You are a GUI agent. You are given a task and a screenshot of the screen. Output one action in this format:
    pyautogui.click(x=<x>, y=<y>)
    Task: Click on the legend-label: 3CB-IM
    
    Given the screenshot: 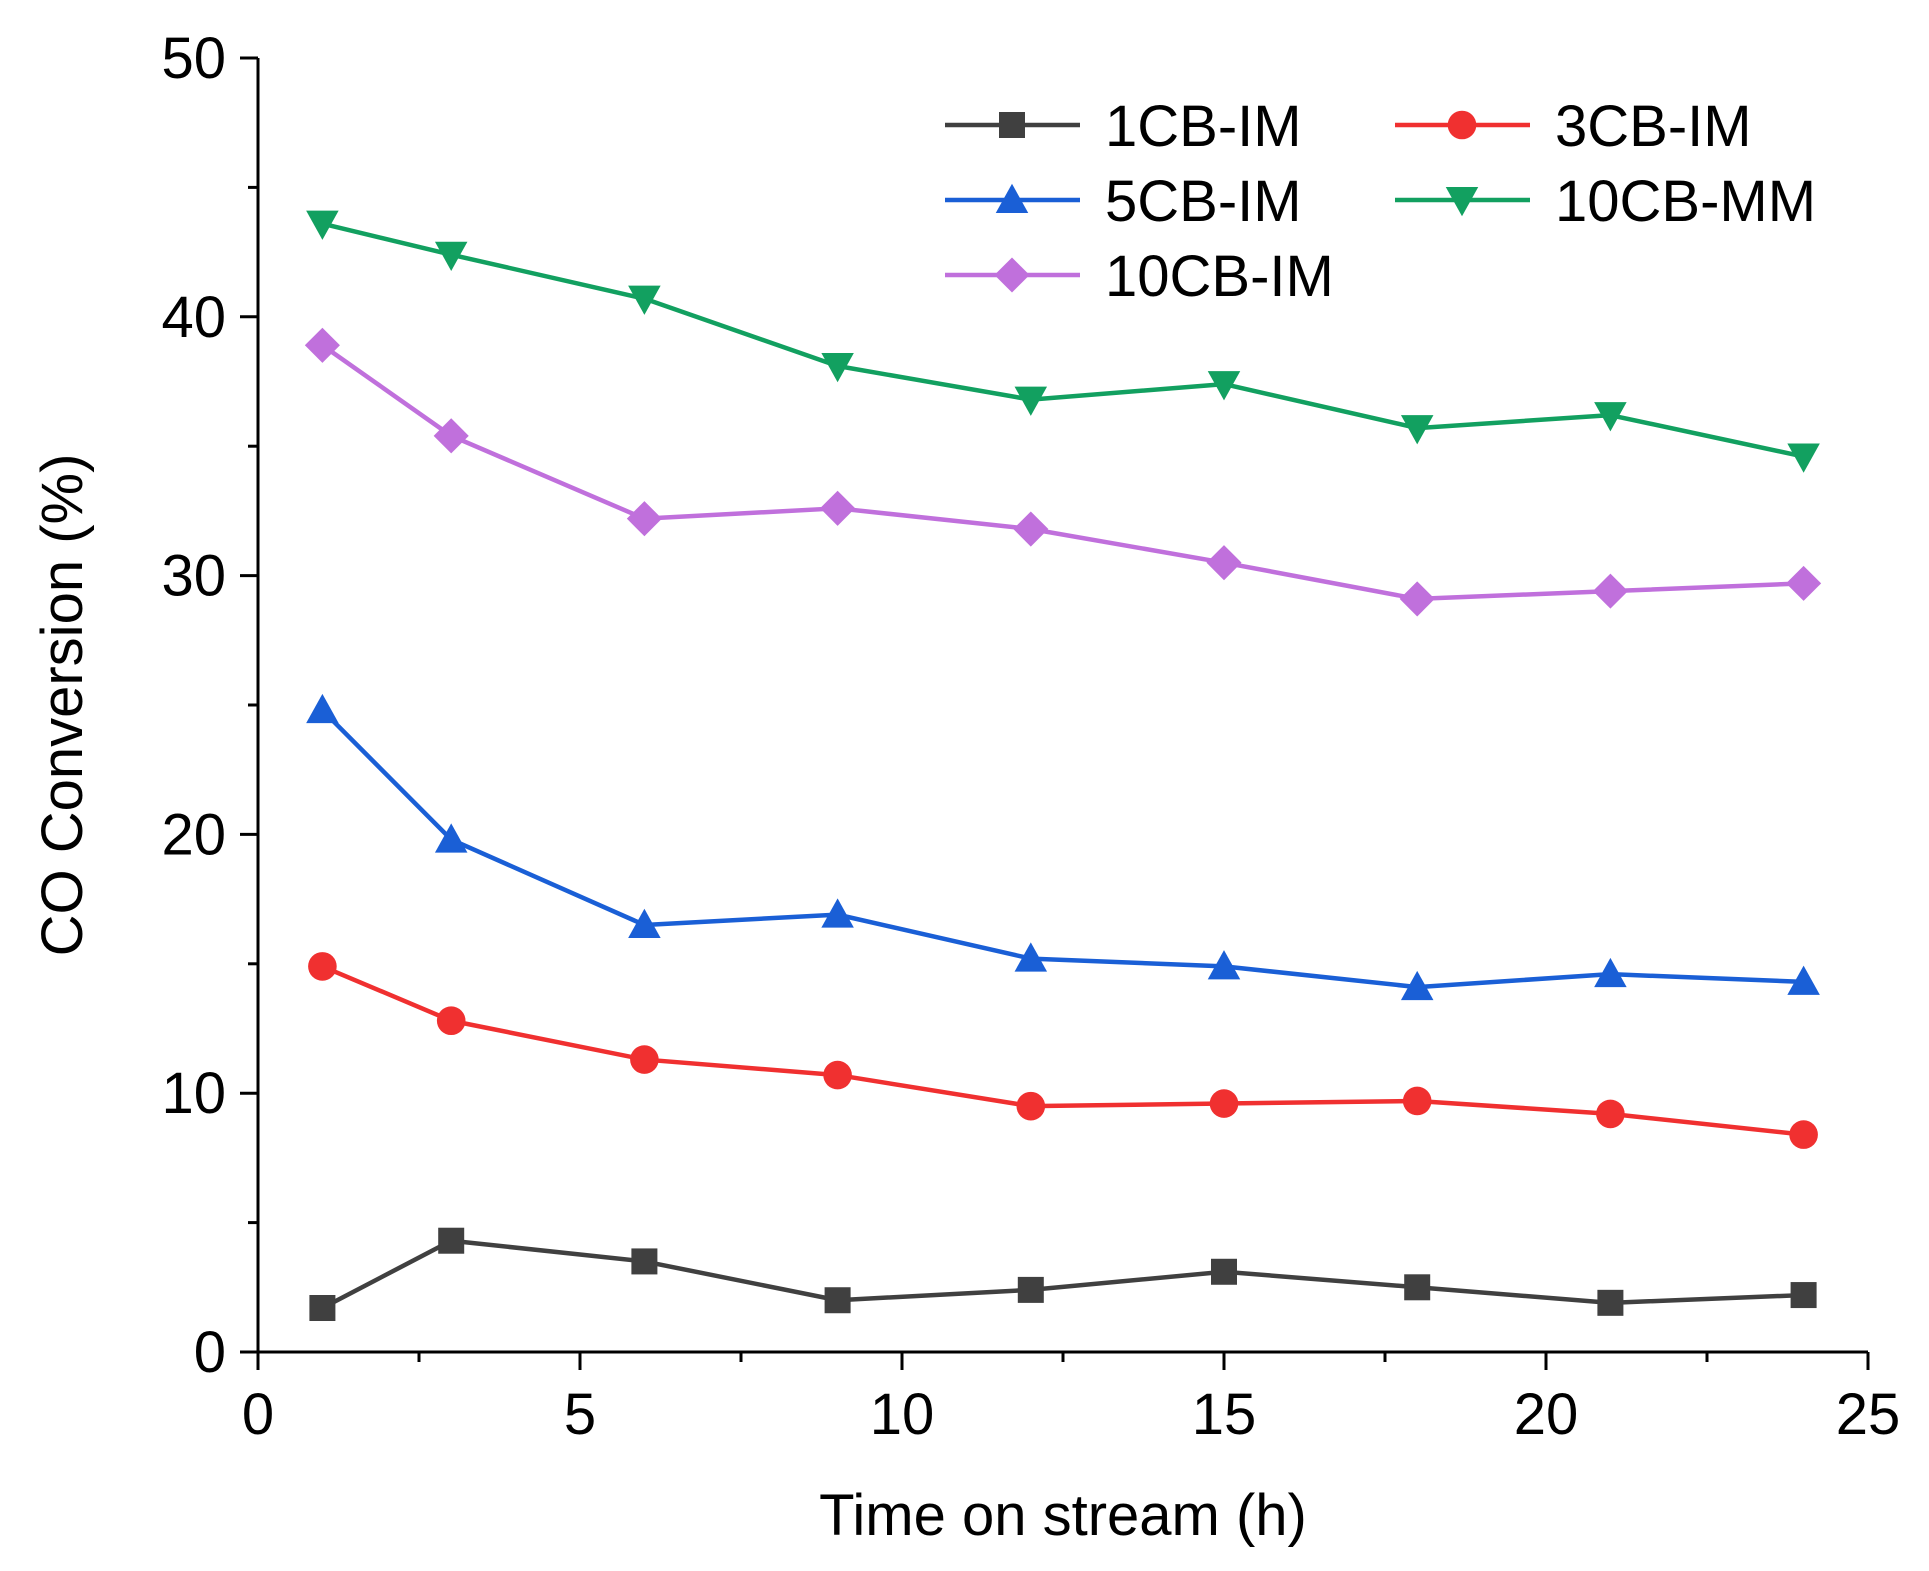 What is the action you would take?
    pyautogui.click(x=1653, y=126)
    